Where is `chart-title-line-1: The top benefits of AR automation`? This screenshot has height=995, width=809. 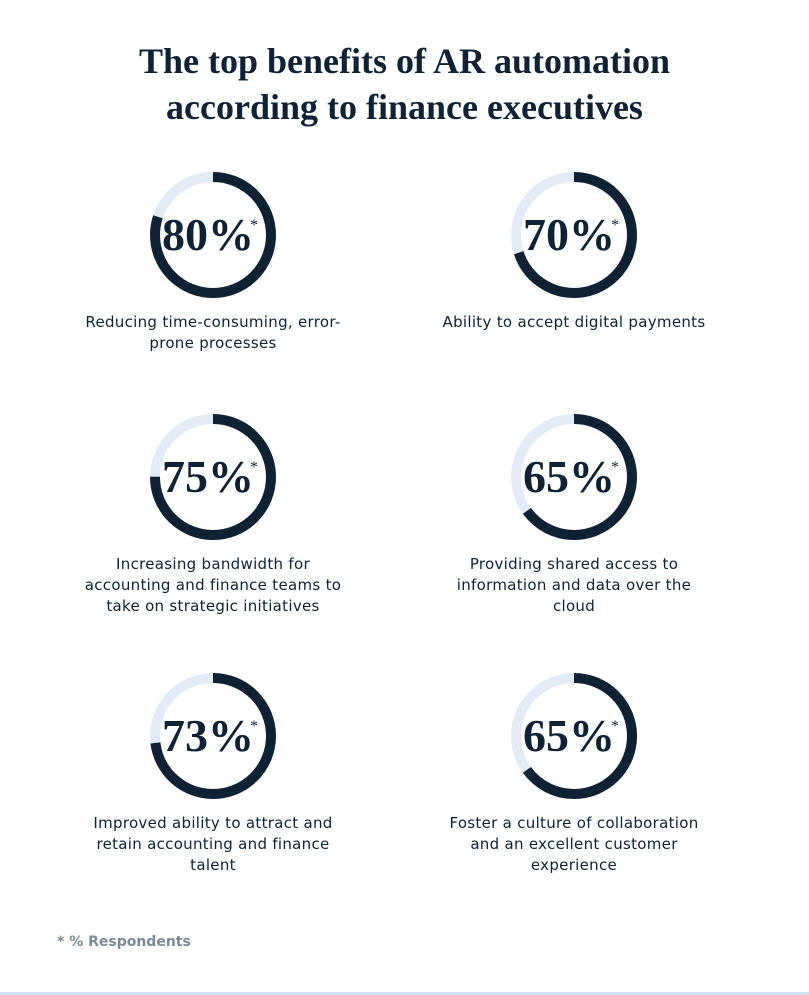
chart-title-line-1: The top benefits of AR automation is located at coordinates (404, 61).